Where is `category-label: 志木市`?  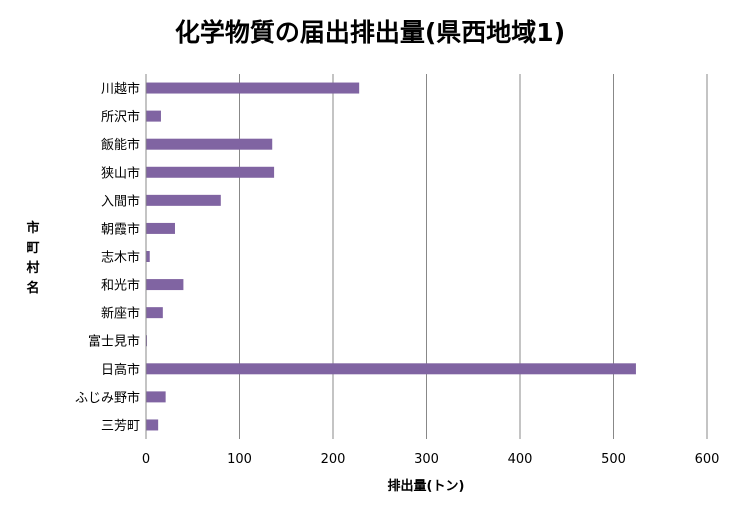
category-label: 志木市 is located at coordinates (120, 258).